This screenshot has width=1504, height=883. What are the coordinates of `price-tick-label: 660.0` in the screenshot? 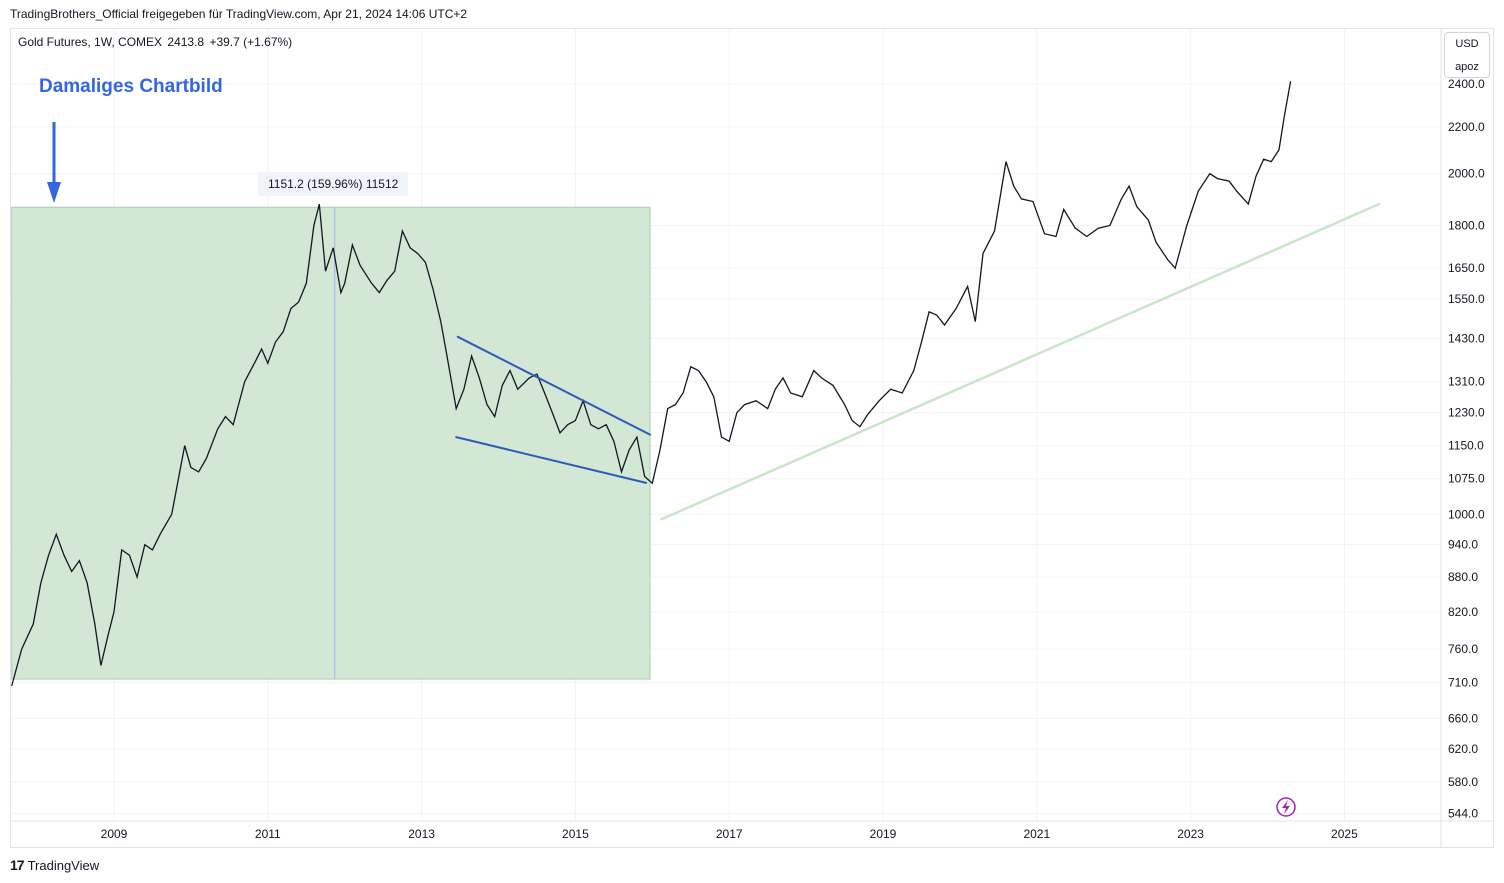 It's located at (1463, 718).